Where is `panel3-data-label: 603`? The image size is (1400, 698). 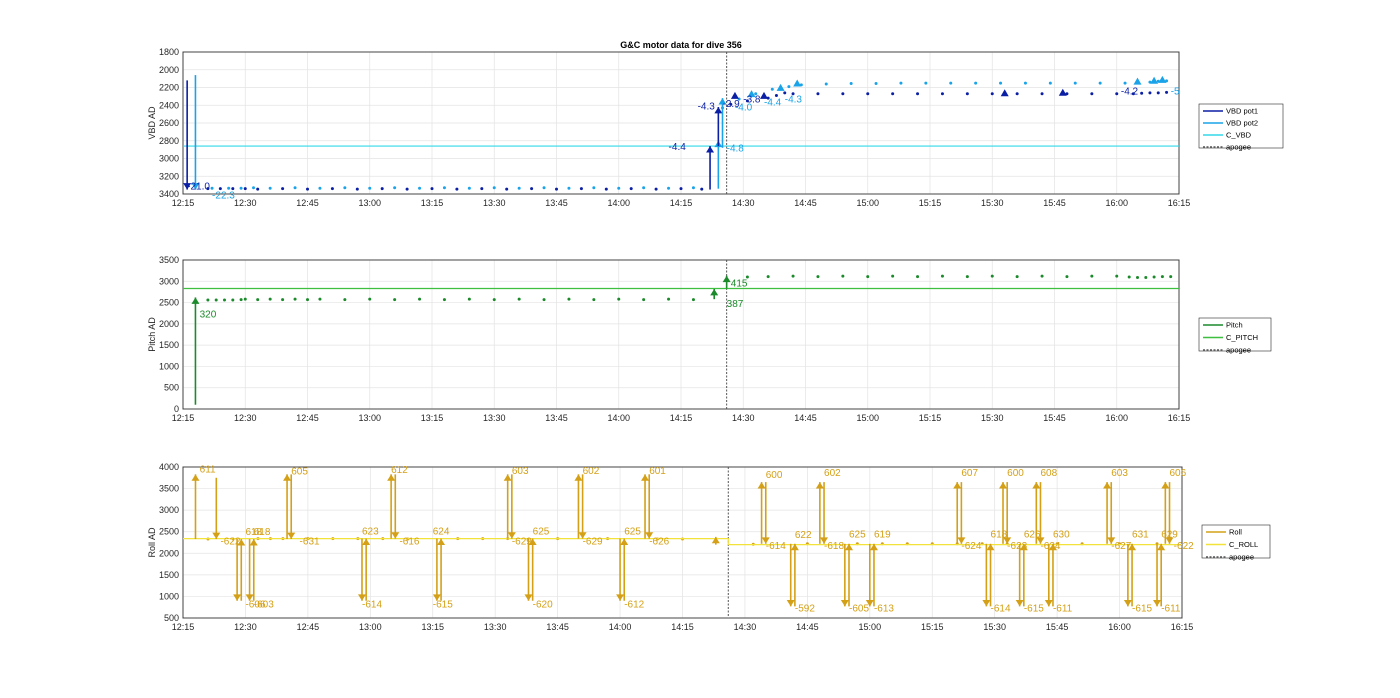 panel3-data-label: 603 is located at coordinates (520, 471).